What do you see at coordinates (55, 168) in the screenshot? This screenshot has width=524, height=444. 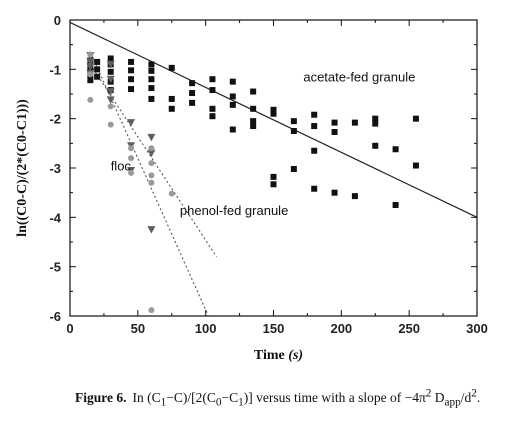 I see `y-tick-label: -3` at bounding box center [55, 168].